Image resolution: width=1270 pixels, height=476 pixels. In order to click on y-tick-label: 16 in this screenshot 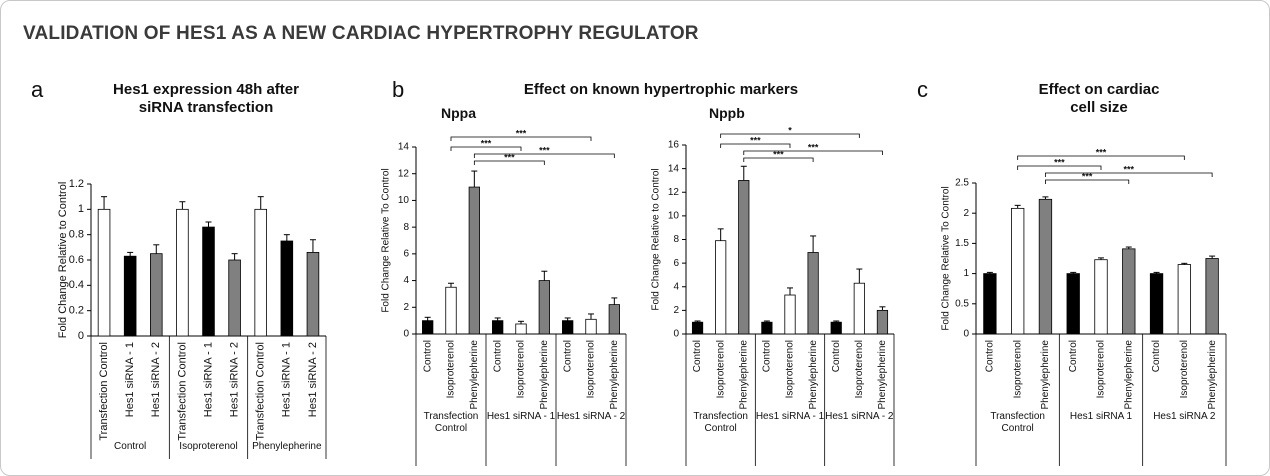, I will do `click(674, 145)`.